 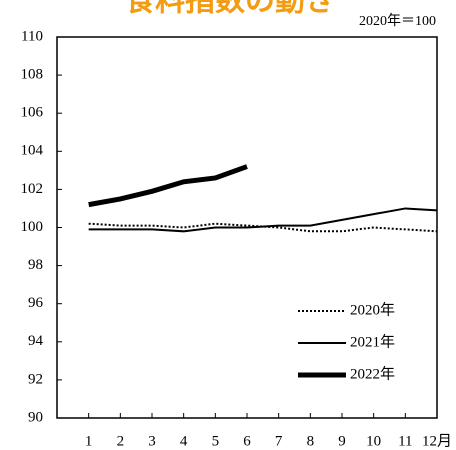 What do you see at coordinates (184, 441) in the screenshot?
I see `x-tick-label: 4` at bounding box center [184, 441].